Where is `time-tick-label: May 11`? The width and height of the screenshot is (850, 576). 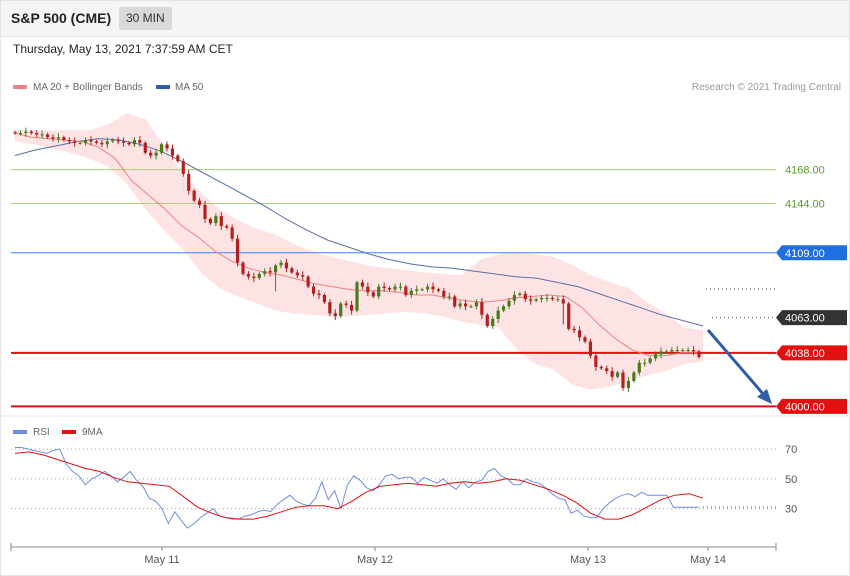 time-tick-label: May 11 is located at coordinates (161, 560).